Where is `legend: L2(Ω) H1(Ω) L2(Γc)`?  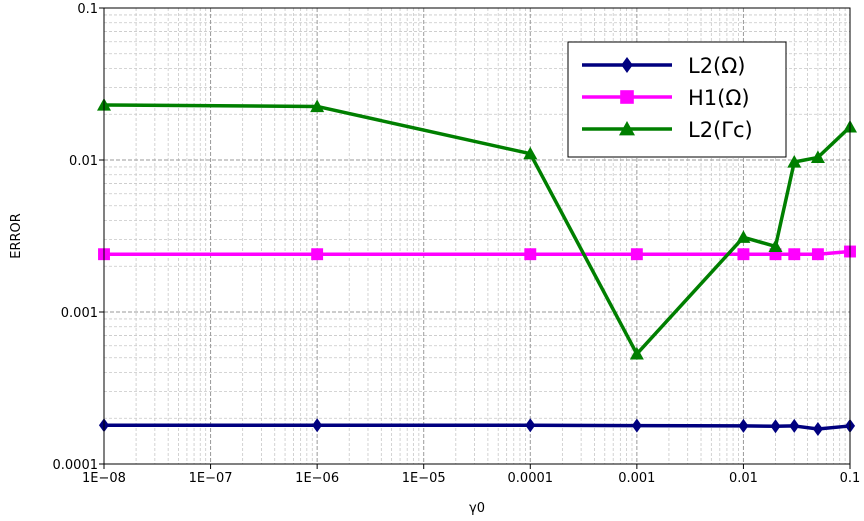 legend: L2(Ω) H1(Ω) L2(Γc) is located at coordinates (677, 99).